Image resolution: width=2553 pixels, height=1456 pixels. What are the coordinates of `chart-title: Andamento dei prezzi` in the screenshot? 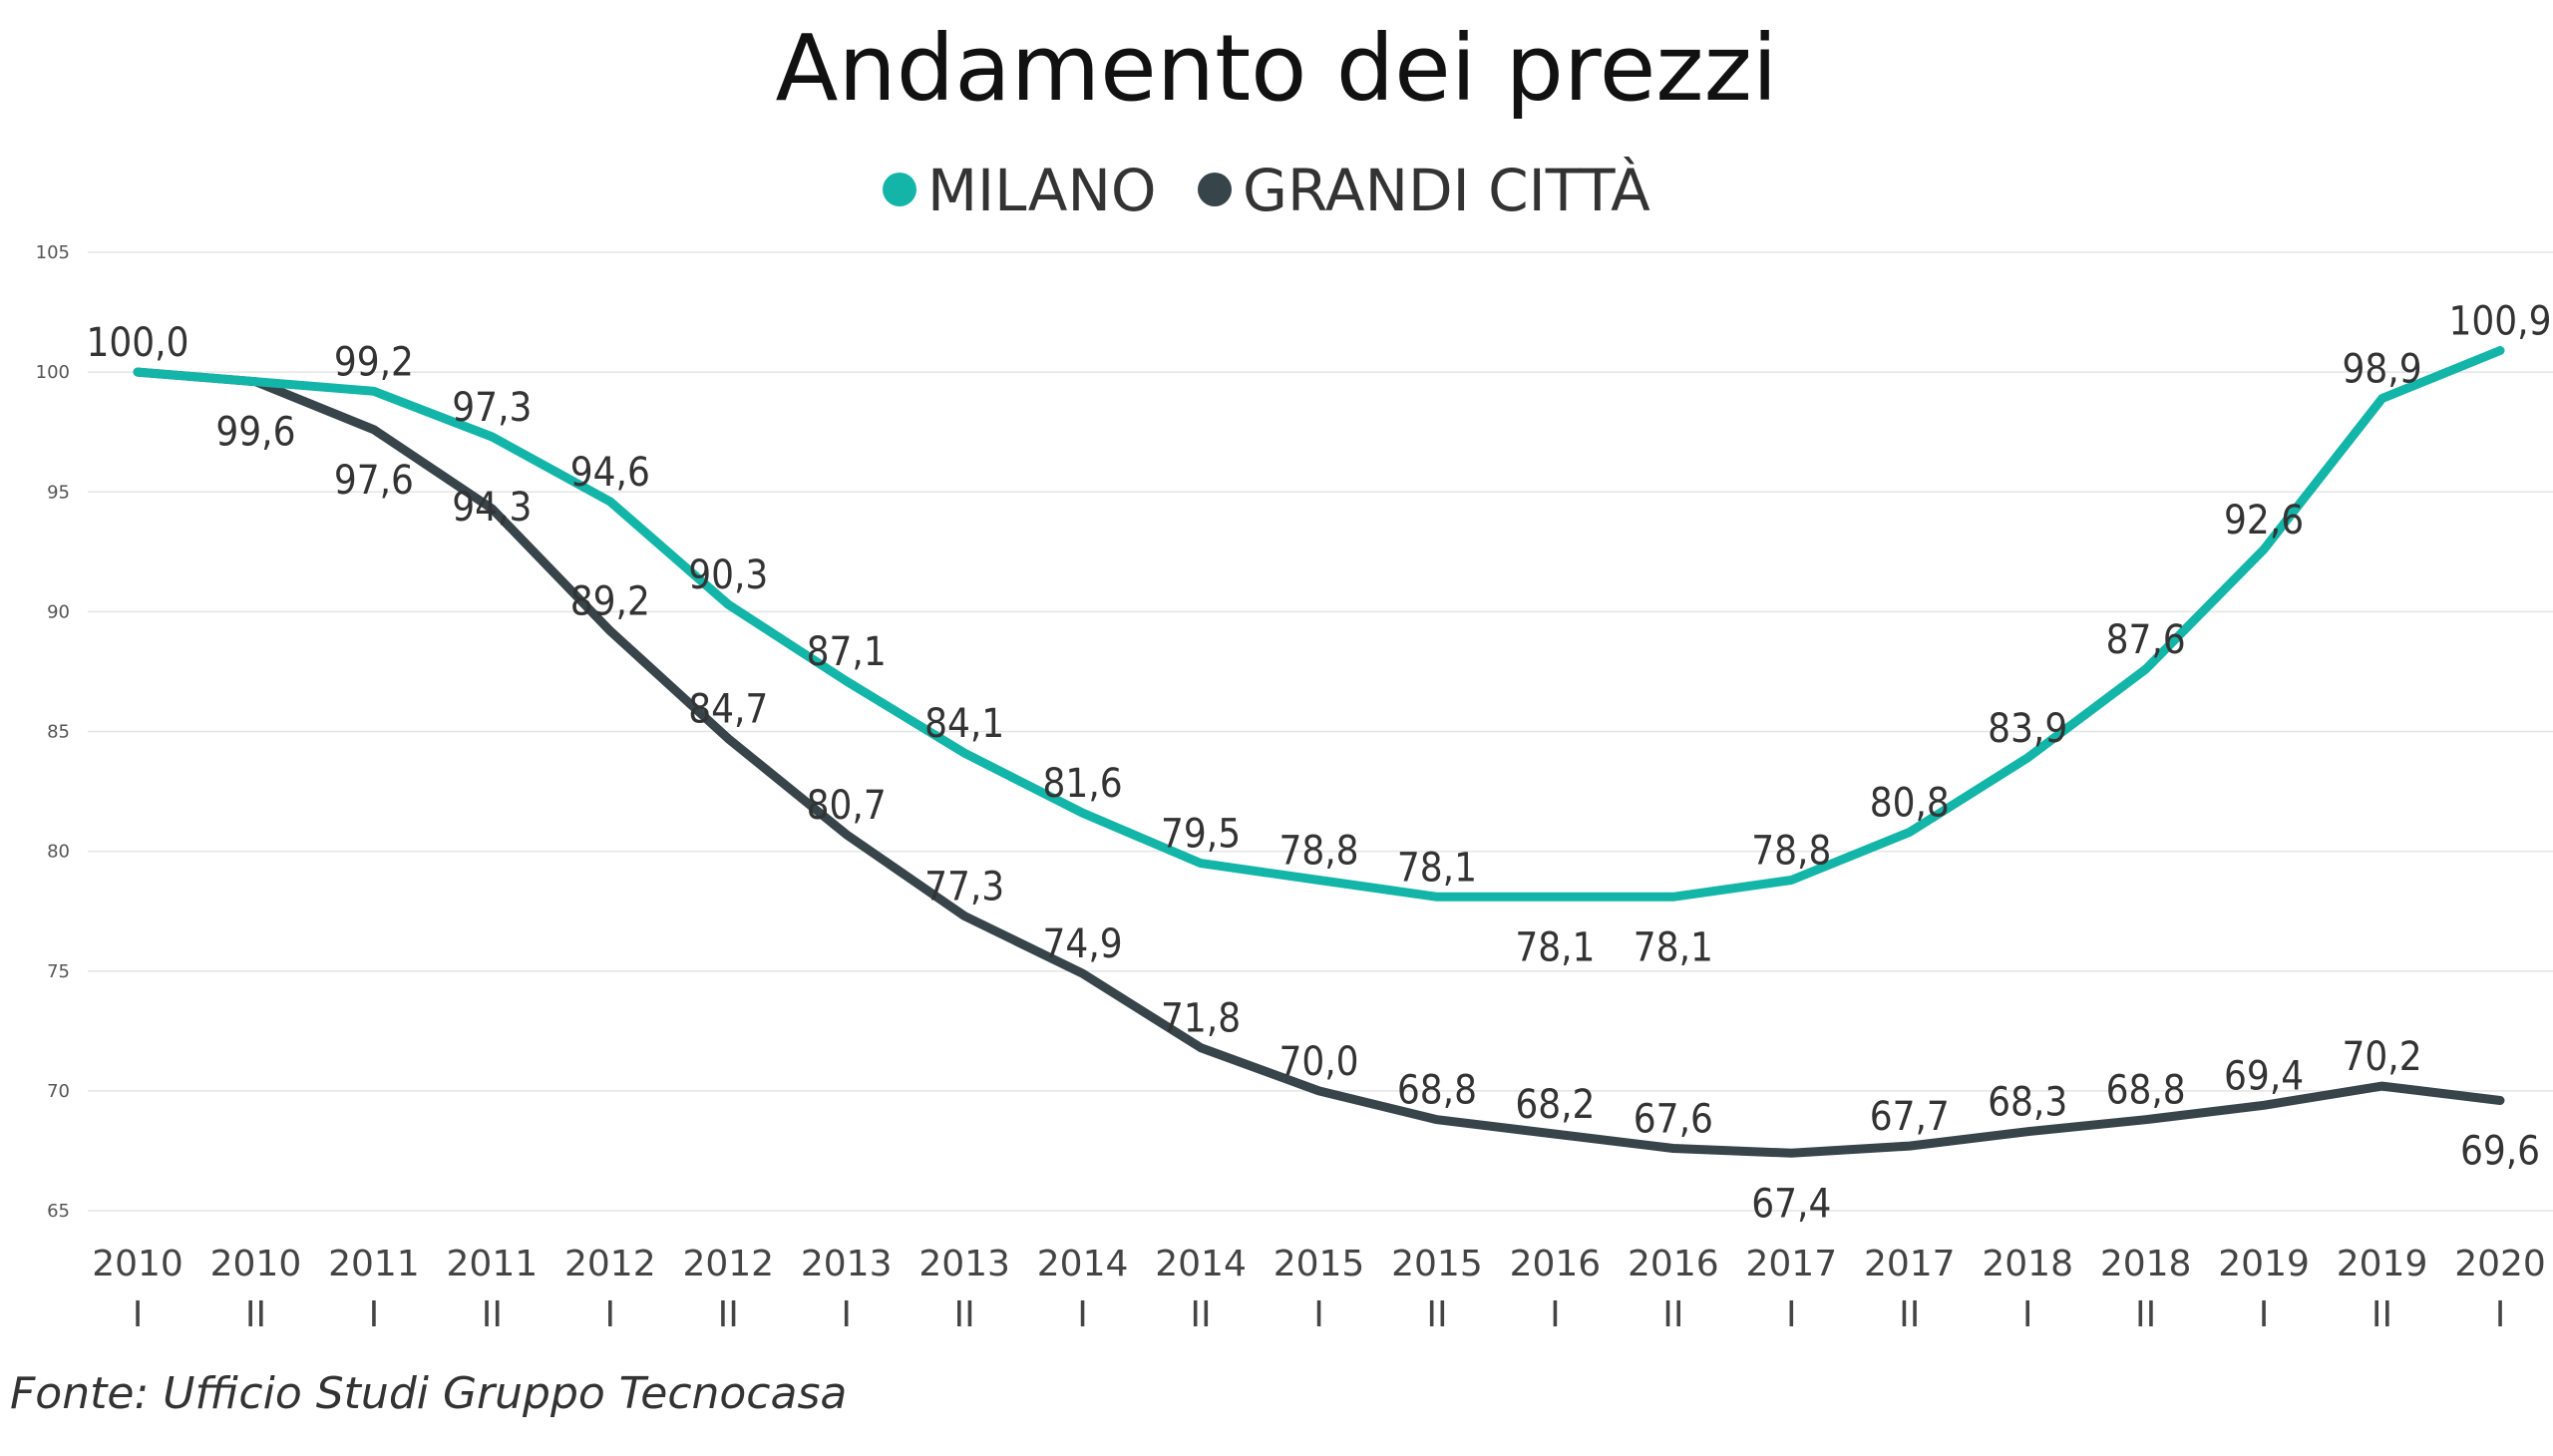 It's located at (1277, 68).